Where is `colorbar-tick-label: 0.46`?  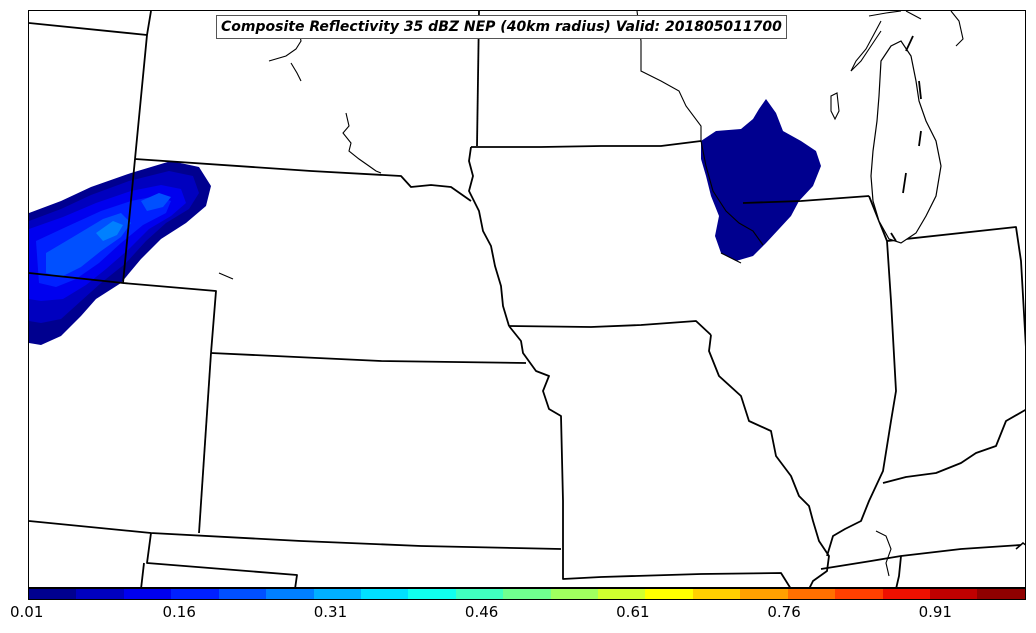 colorbar-tick-label: 0.46 is located at coordinates (481, 612).